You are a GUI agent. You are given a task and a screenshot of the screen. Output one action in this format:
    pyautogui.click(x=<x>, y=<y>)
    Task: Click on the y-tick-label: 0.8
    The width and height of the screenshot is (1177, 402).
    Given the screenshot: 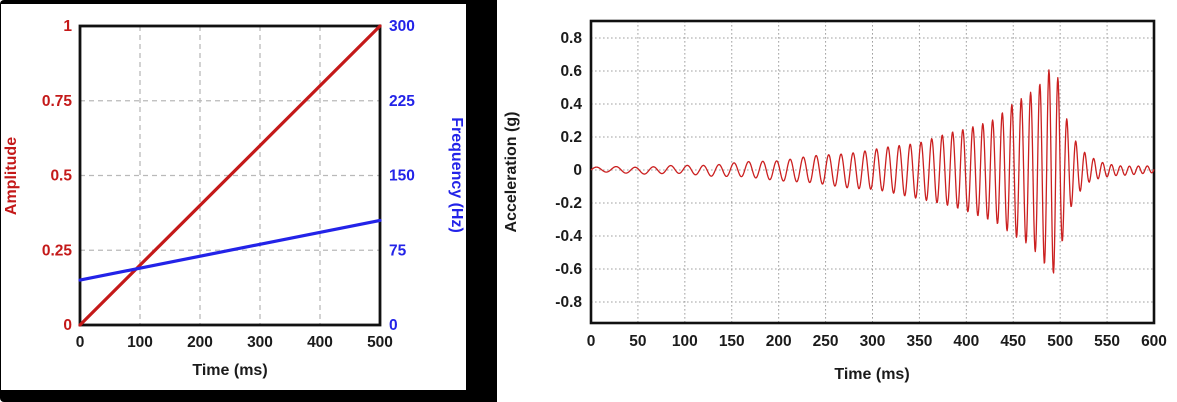 What is the action you would take?
    pyautogui.click(x=571, y=38)
    